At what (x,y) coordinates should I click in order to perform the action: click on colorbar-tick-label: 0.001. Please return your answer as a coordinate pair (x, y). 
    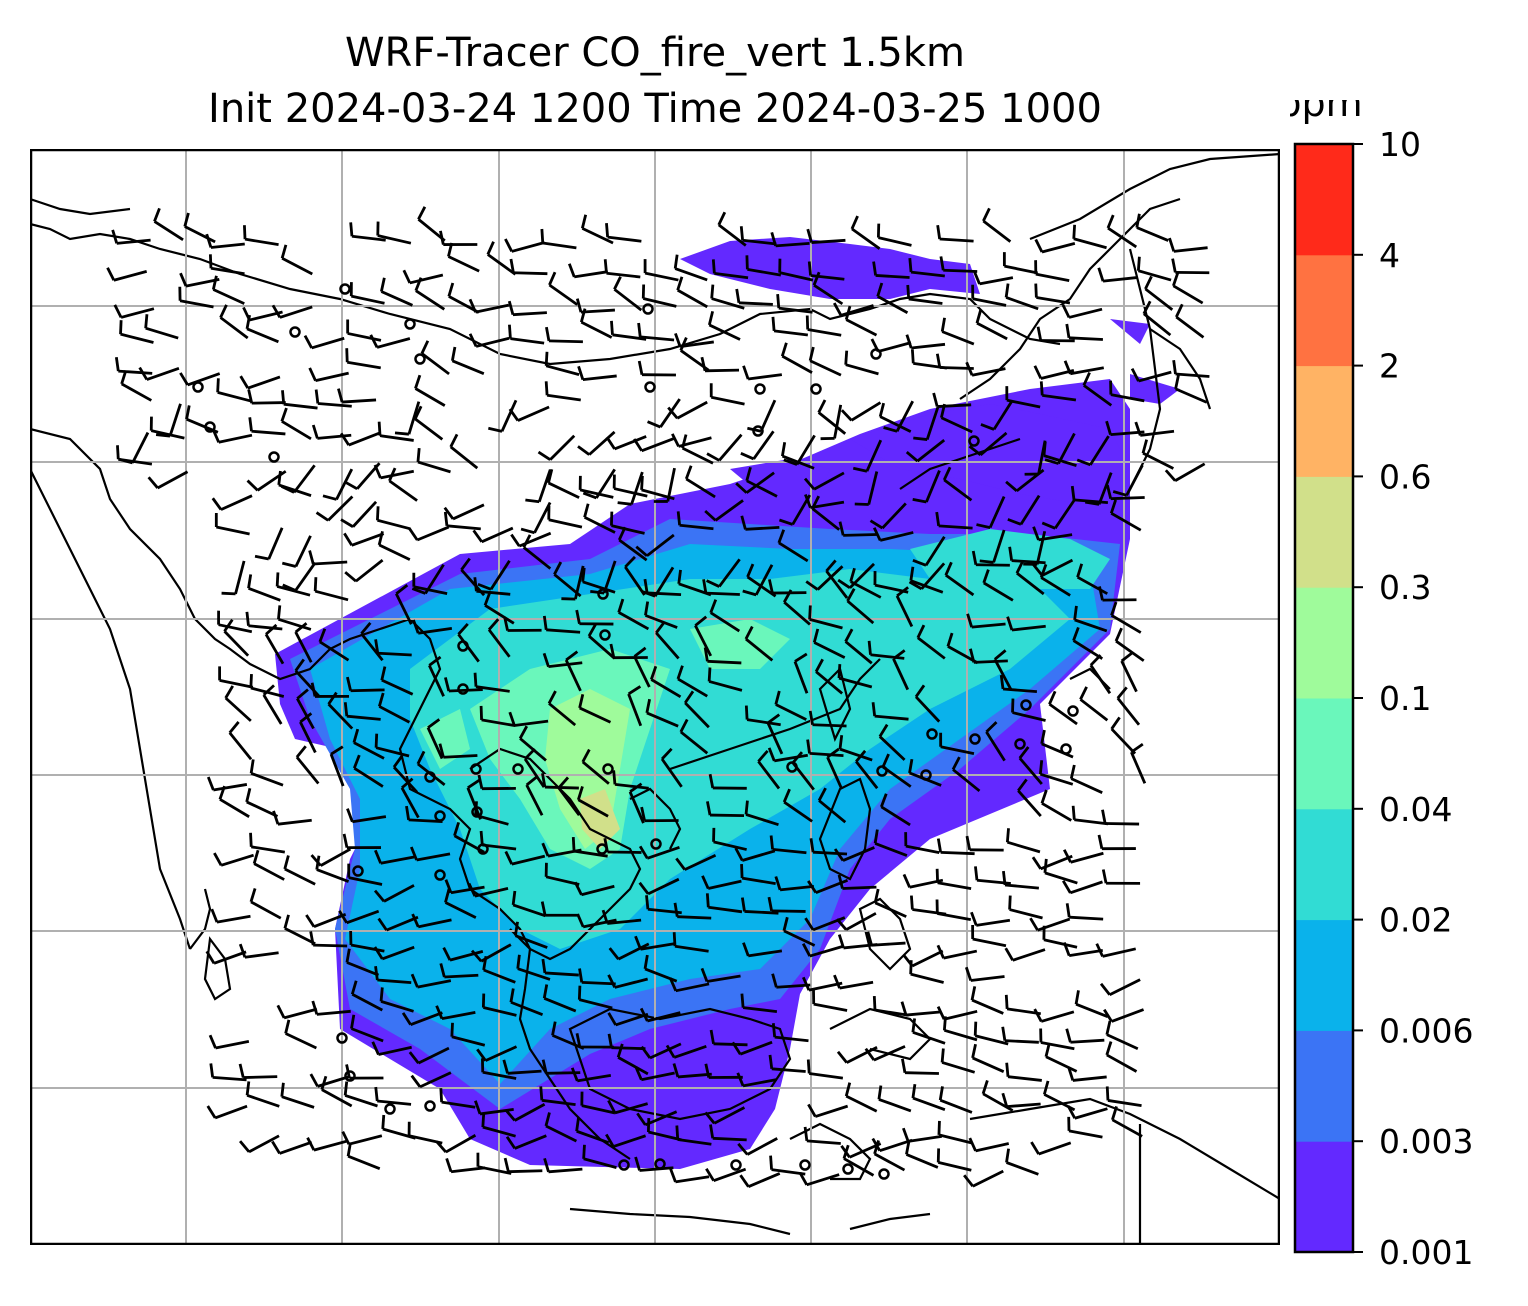
    Looking at the image, I should click on (1426, 1252).